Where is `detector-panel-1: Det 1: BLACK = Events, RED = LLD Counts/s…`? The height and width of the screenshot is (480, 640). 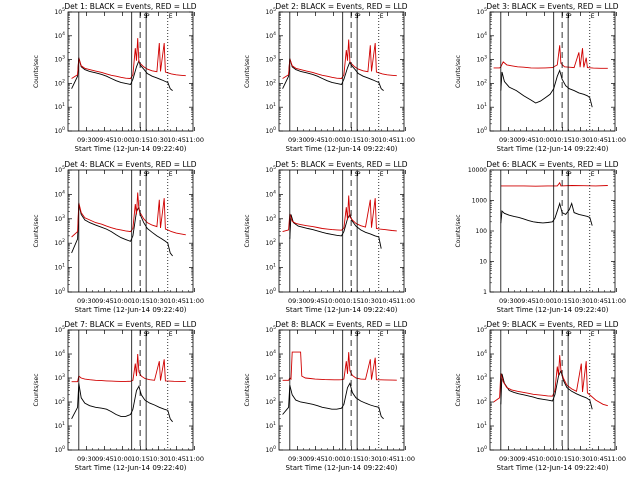
detector-panel-1: Det 1: BLACK = Events, RED = LLD Counts/s… is located at coordinates (118, 77).